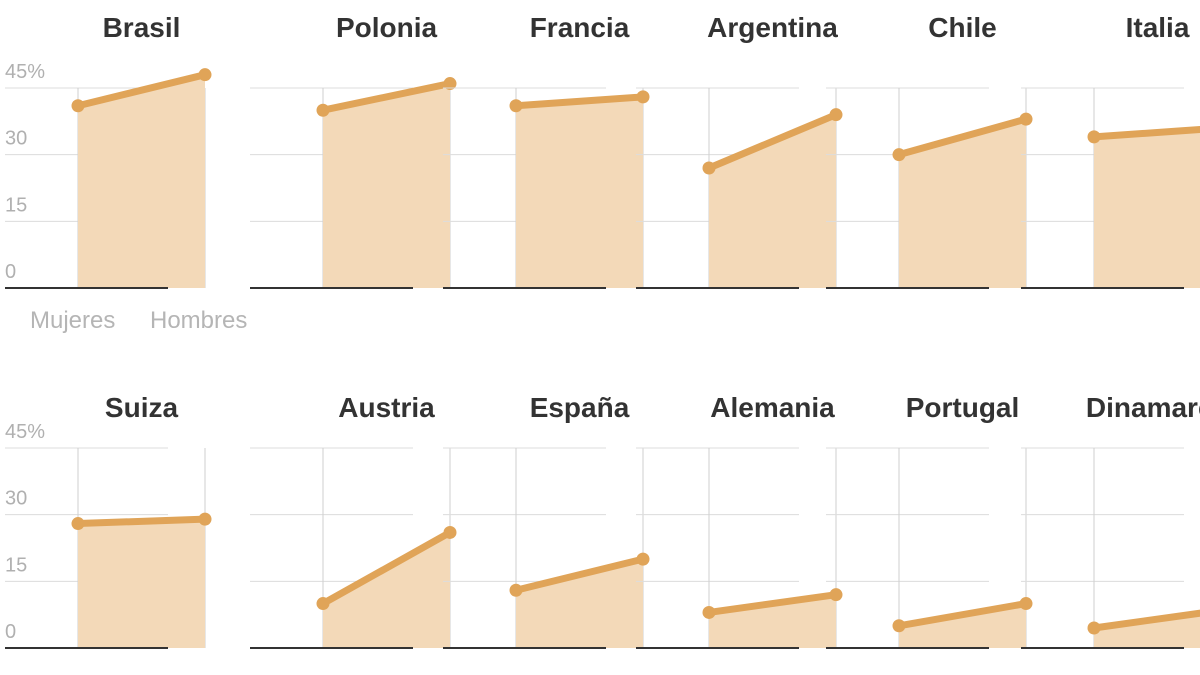 The width and height of the screenshot is (1200, 675). What do you see at coordinates (142, 27) in the screenshot?
I see `panel-title: Brasil` at bounding box center [142, 27].